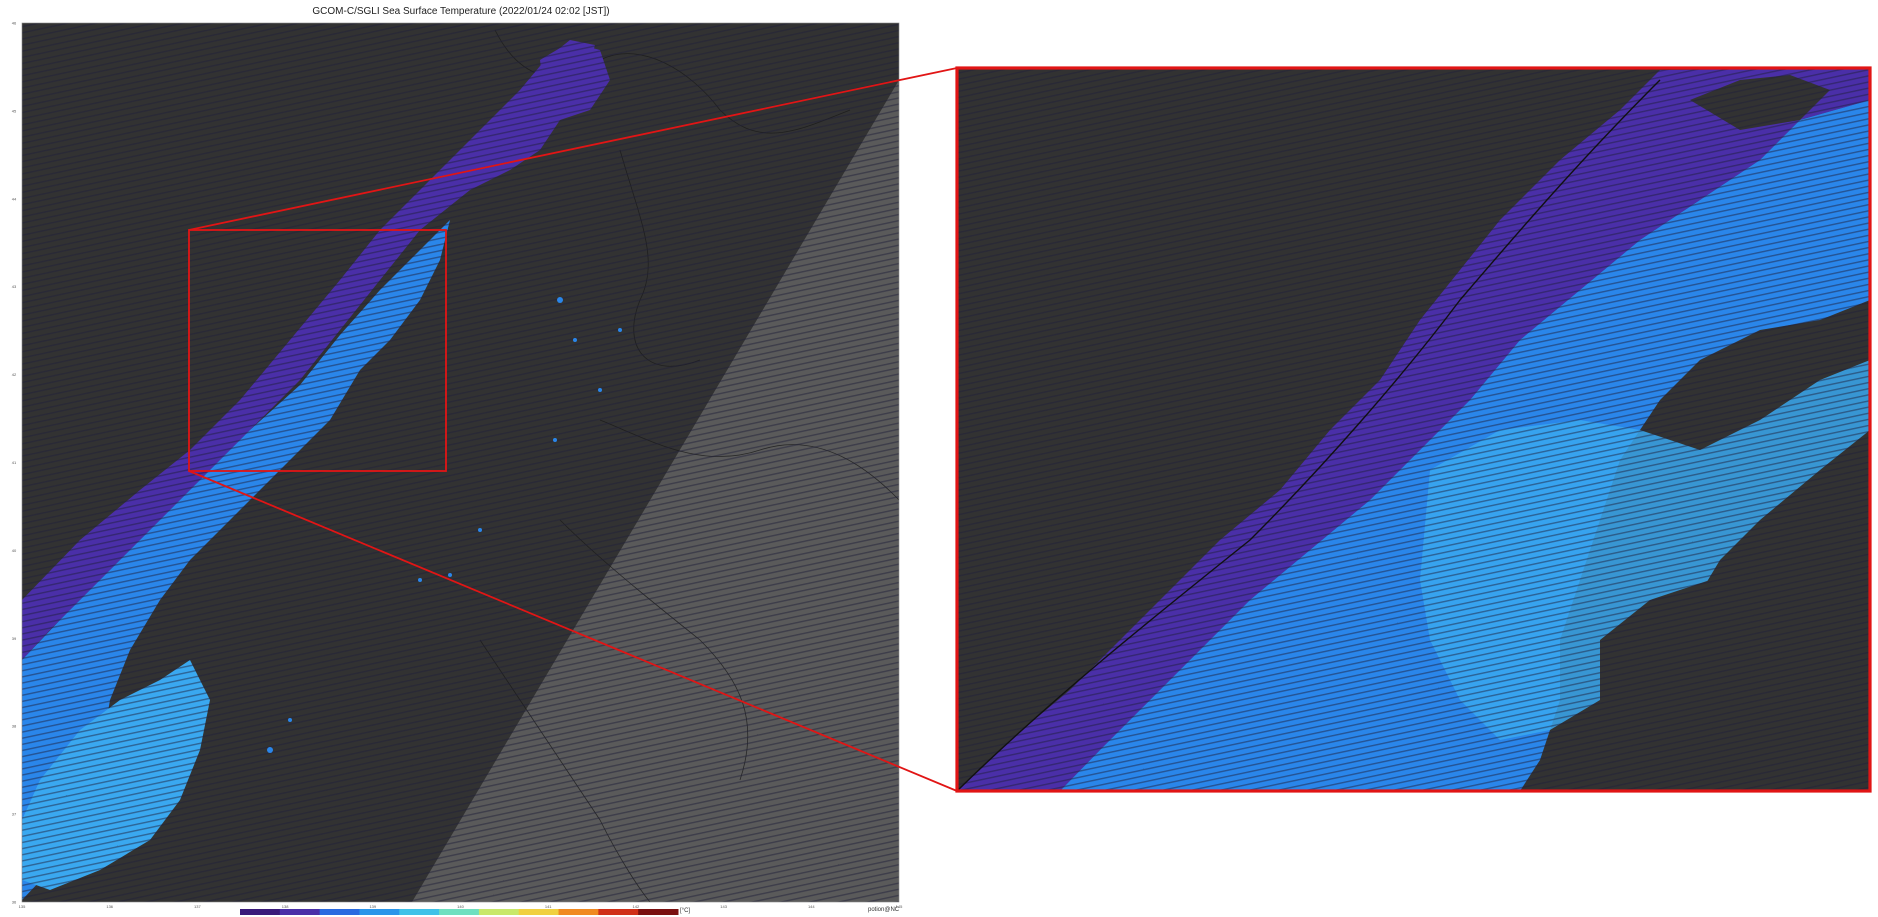 This screenshot has width=1878, height=917. What do you see at coordinates (14, 198) in the screenshot?
I see `lat-tick-label: 44` at bounding box center [14, 198].